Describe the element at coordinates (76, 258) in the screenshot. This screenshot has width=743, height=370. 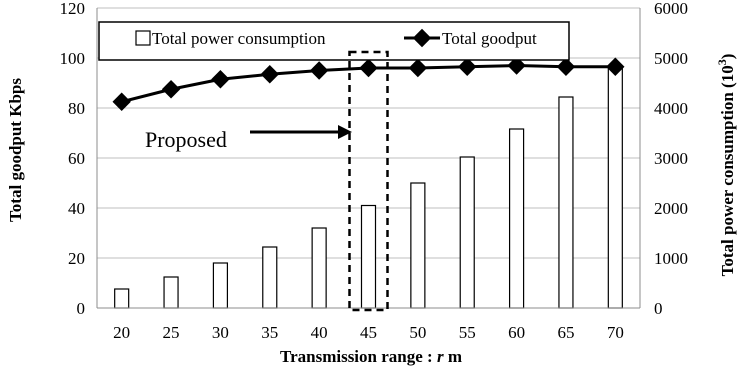
I see `y-left-tick-label: 20` at that location.